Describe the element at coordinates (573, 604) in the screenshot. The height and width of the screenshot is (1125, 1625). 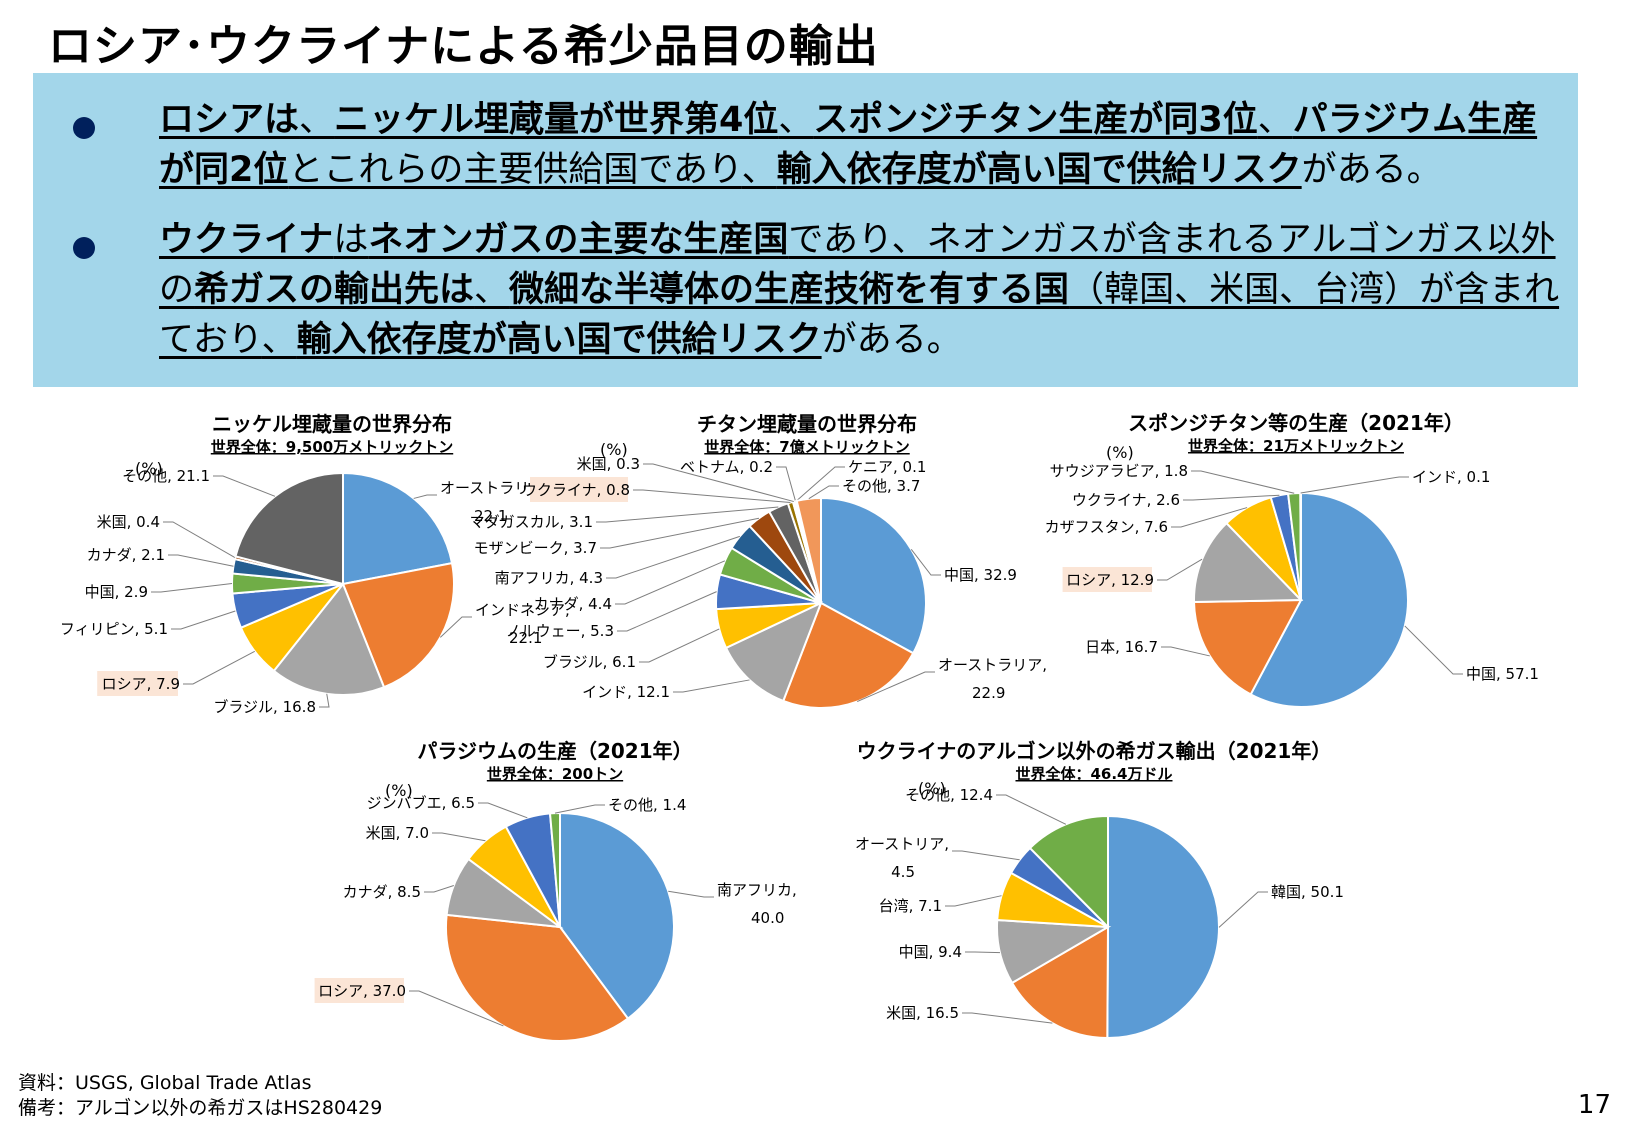
I see `slice-label: カナダ, 4.4` at that location.